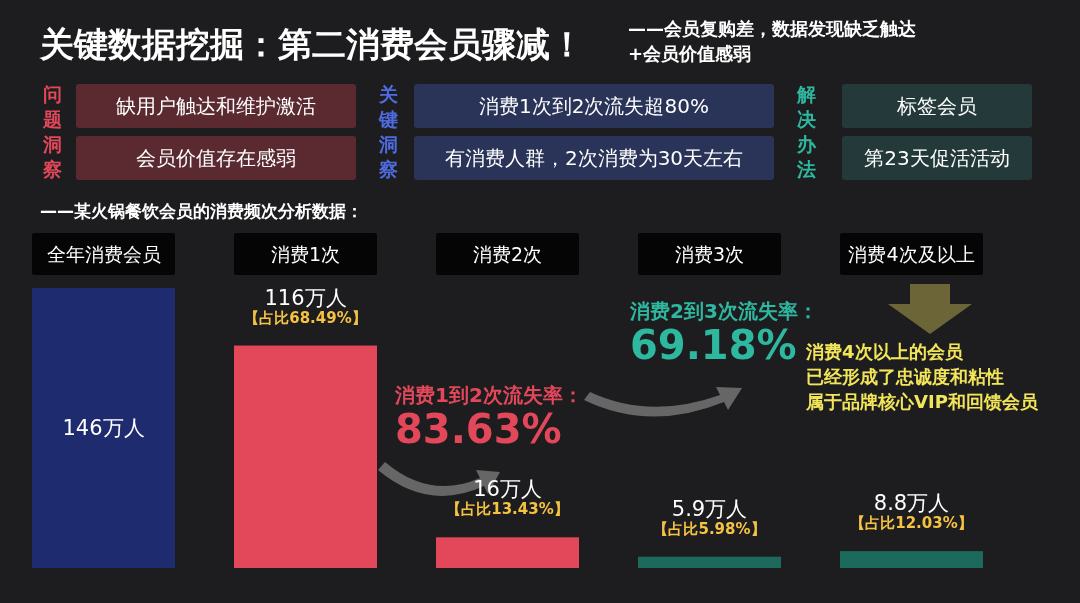 The image size is (1080, 603). I want to click on data-label: 146万人, so click(103, 428).